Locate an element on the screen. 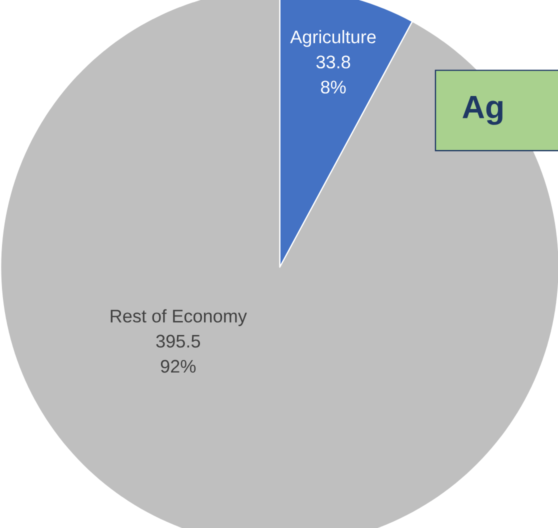  data-label: 33.8 is located at coordinates (333, 62).